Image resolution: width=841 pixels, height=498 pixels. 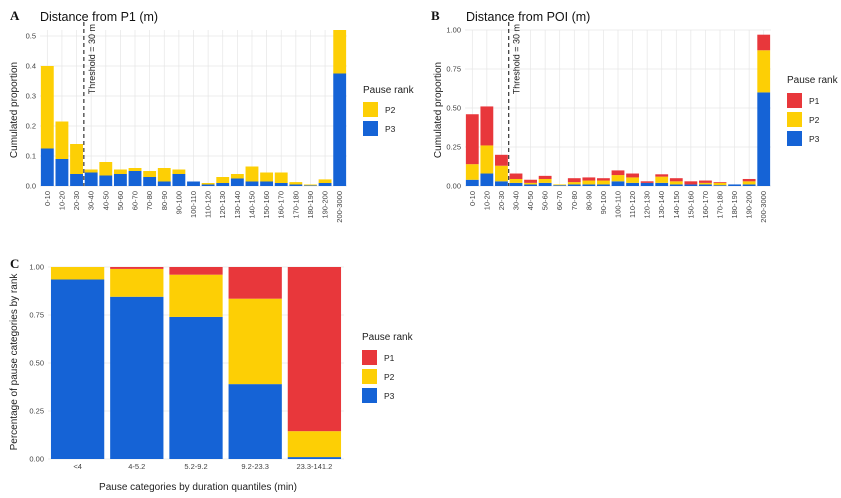 I want to click on panel-c-legend-title: Pause rank, so click(x=388, y=337).